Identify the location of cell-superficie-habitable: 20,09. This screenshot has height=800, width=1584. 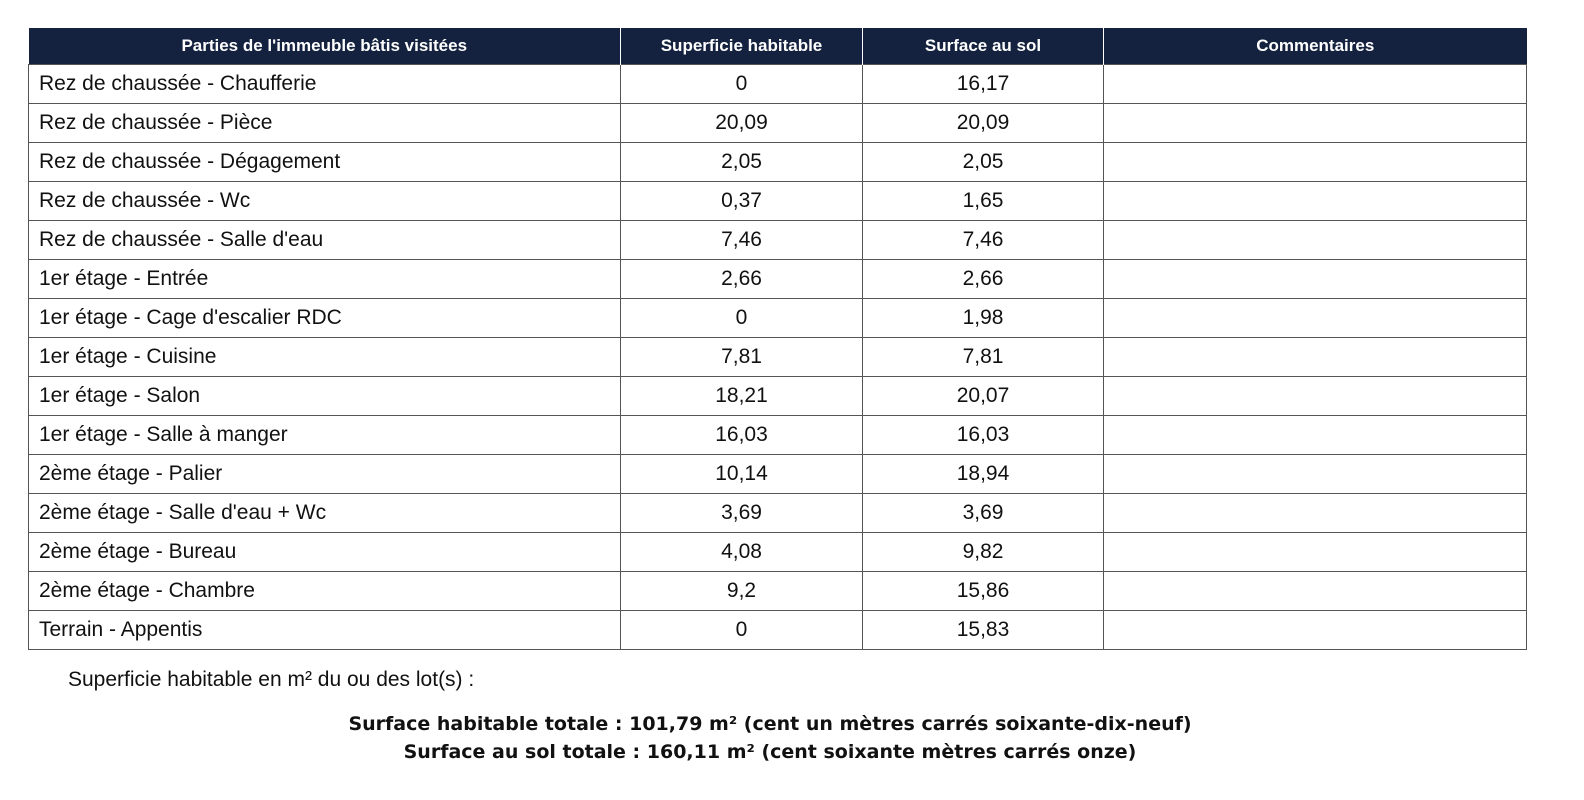
(741, 123).